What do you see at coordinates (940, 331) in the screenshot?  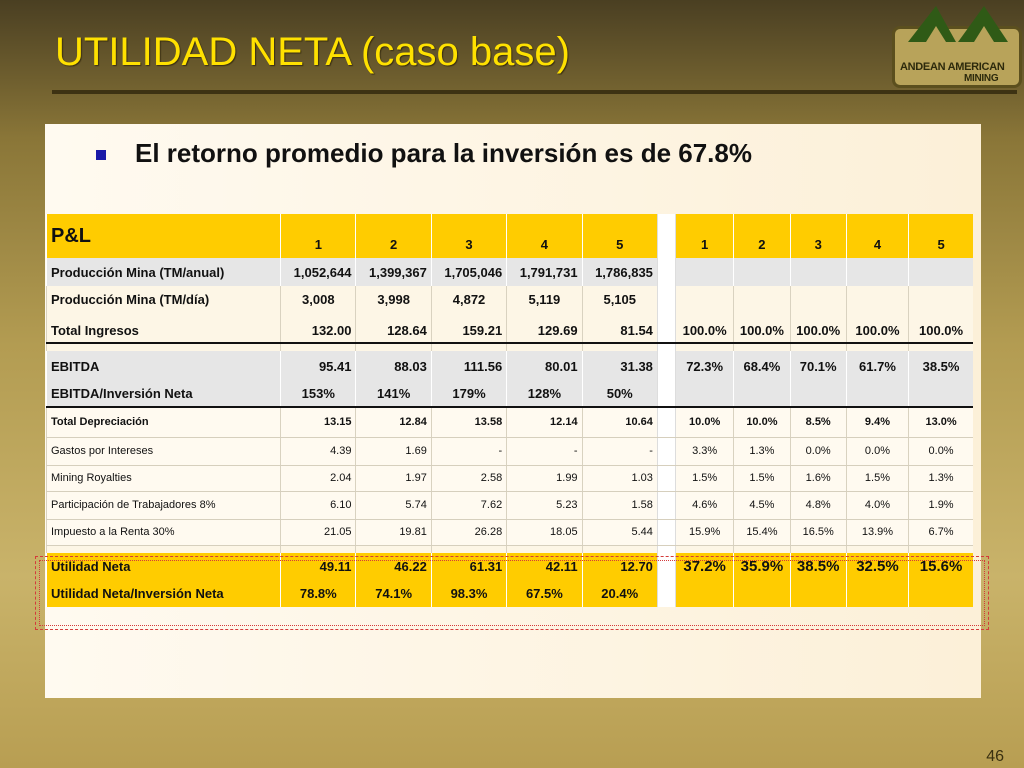 I see `row-pct: 100.0%` at bounding box center [940, 331].